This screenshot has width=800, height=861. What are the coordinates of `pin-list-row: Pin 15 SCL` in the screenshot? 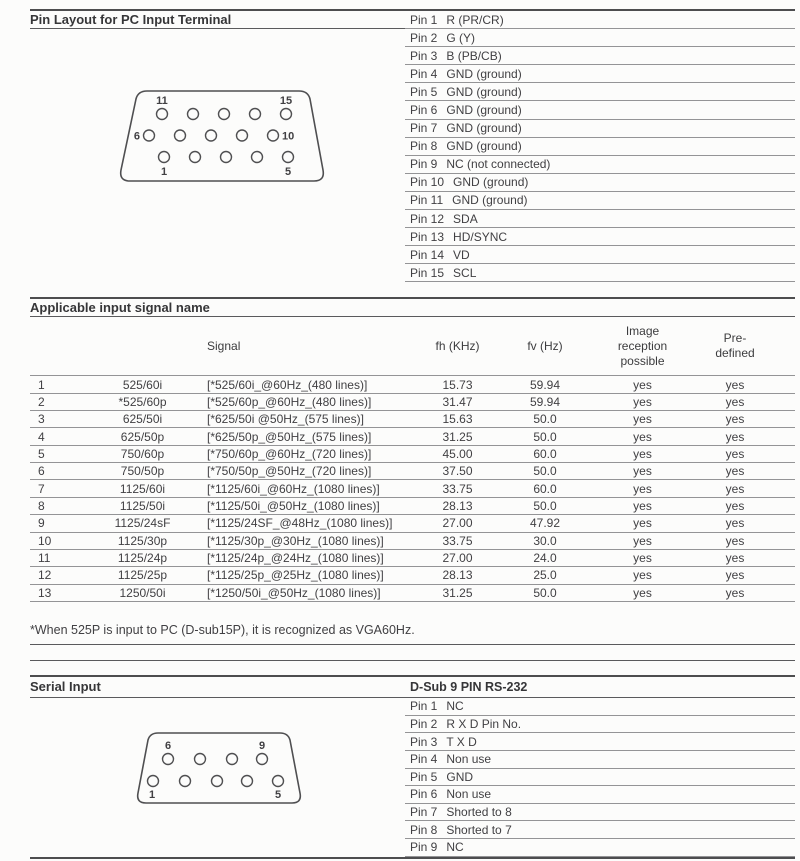 It's located at (600, 273).